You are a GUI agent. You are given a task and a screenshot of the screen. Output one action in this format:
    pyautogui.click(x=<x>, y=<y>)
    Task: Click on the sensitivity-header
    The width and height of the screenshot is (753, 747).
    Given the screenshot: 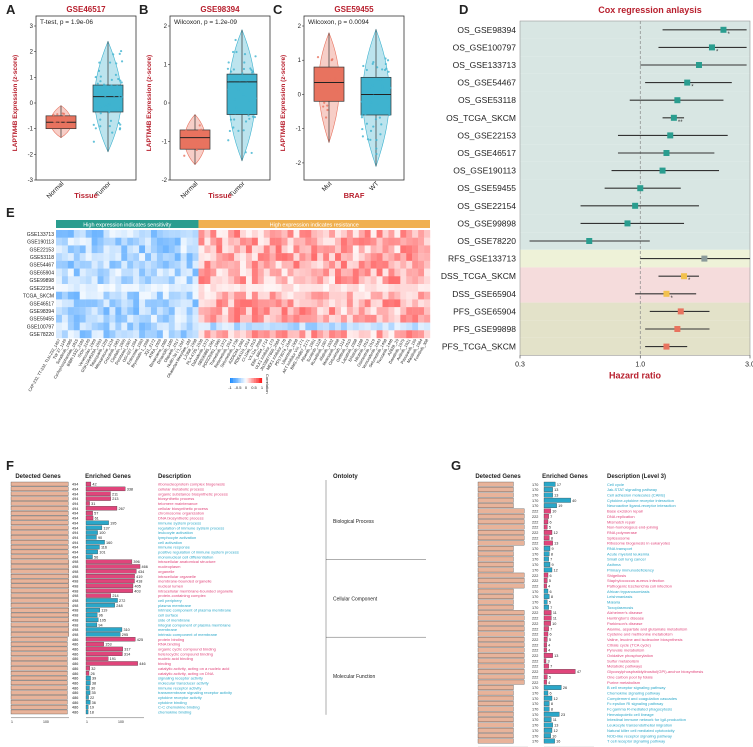 What is the action you would take?
    pyautogui.click(x=127, y=224)
    